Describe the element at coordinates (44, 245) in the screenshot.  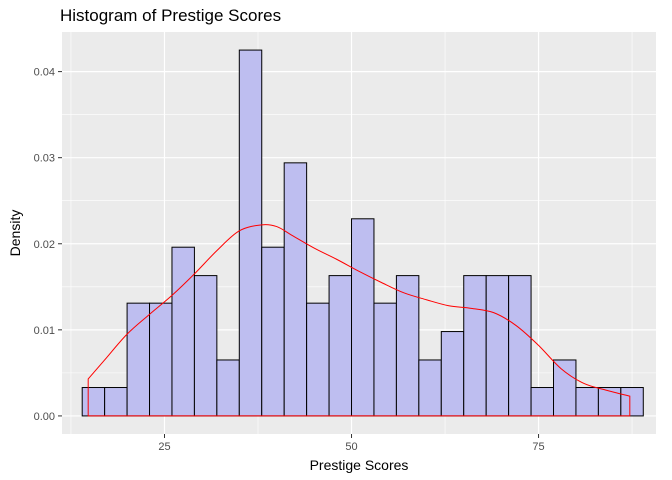
I see `y-tick-label: 0.02` at that location.